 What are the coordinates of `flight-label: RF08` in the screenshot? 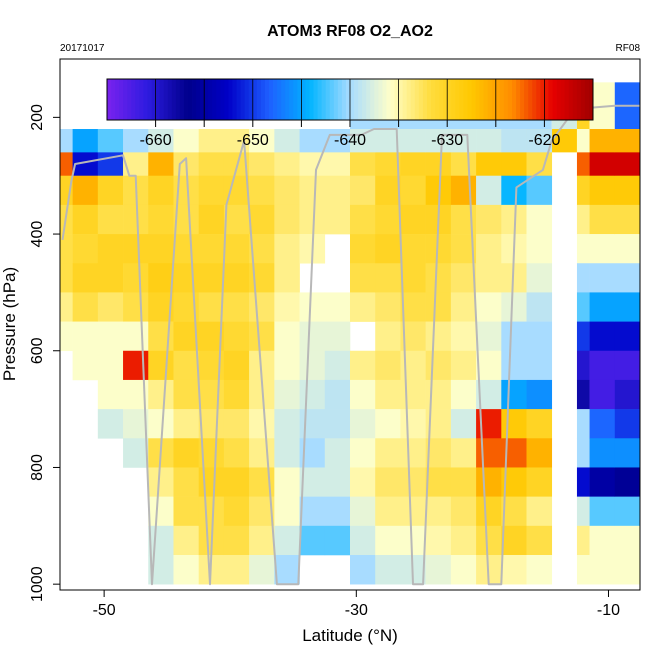 It's located at (628, 48).